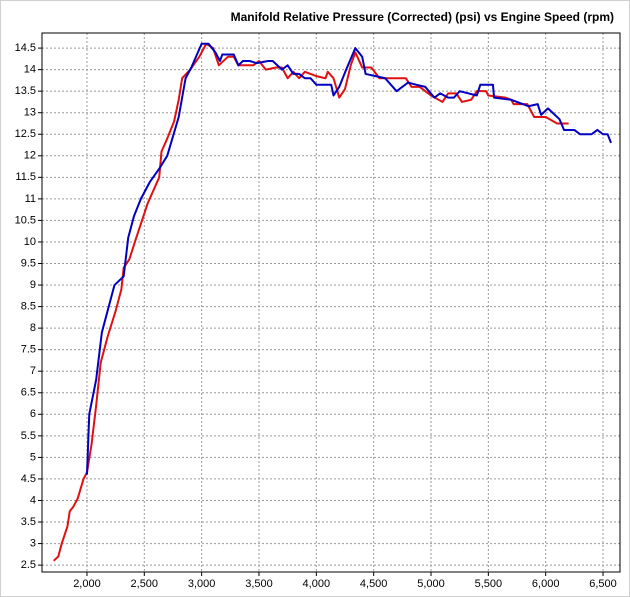  I want to click on x-tick-label: 3,000, so click(202, 584).